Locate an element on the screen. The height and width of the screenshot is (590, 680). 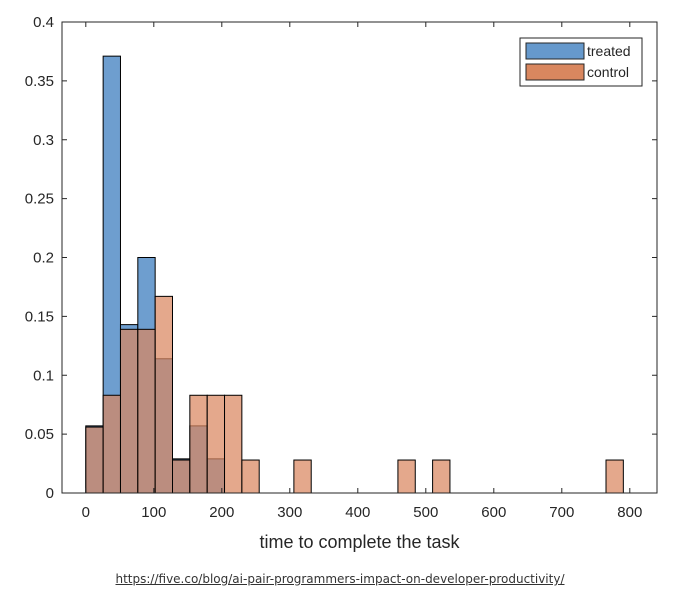
legend-swatch-treated is located at coordinates (555, 51).